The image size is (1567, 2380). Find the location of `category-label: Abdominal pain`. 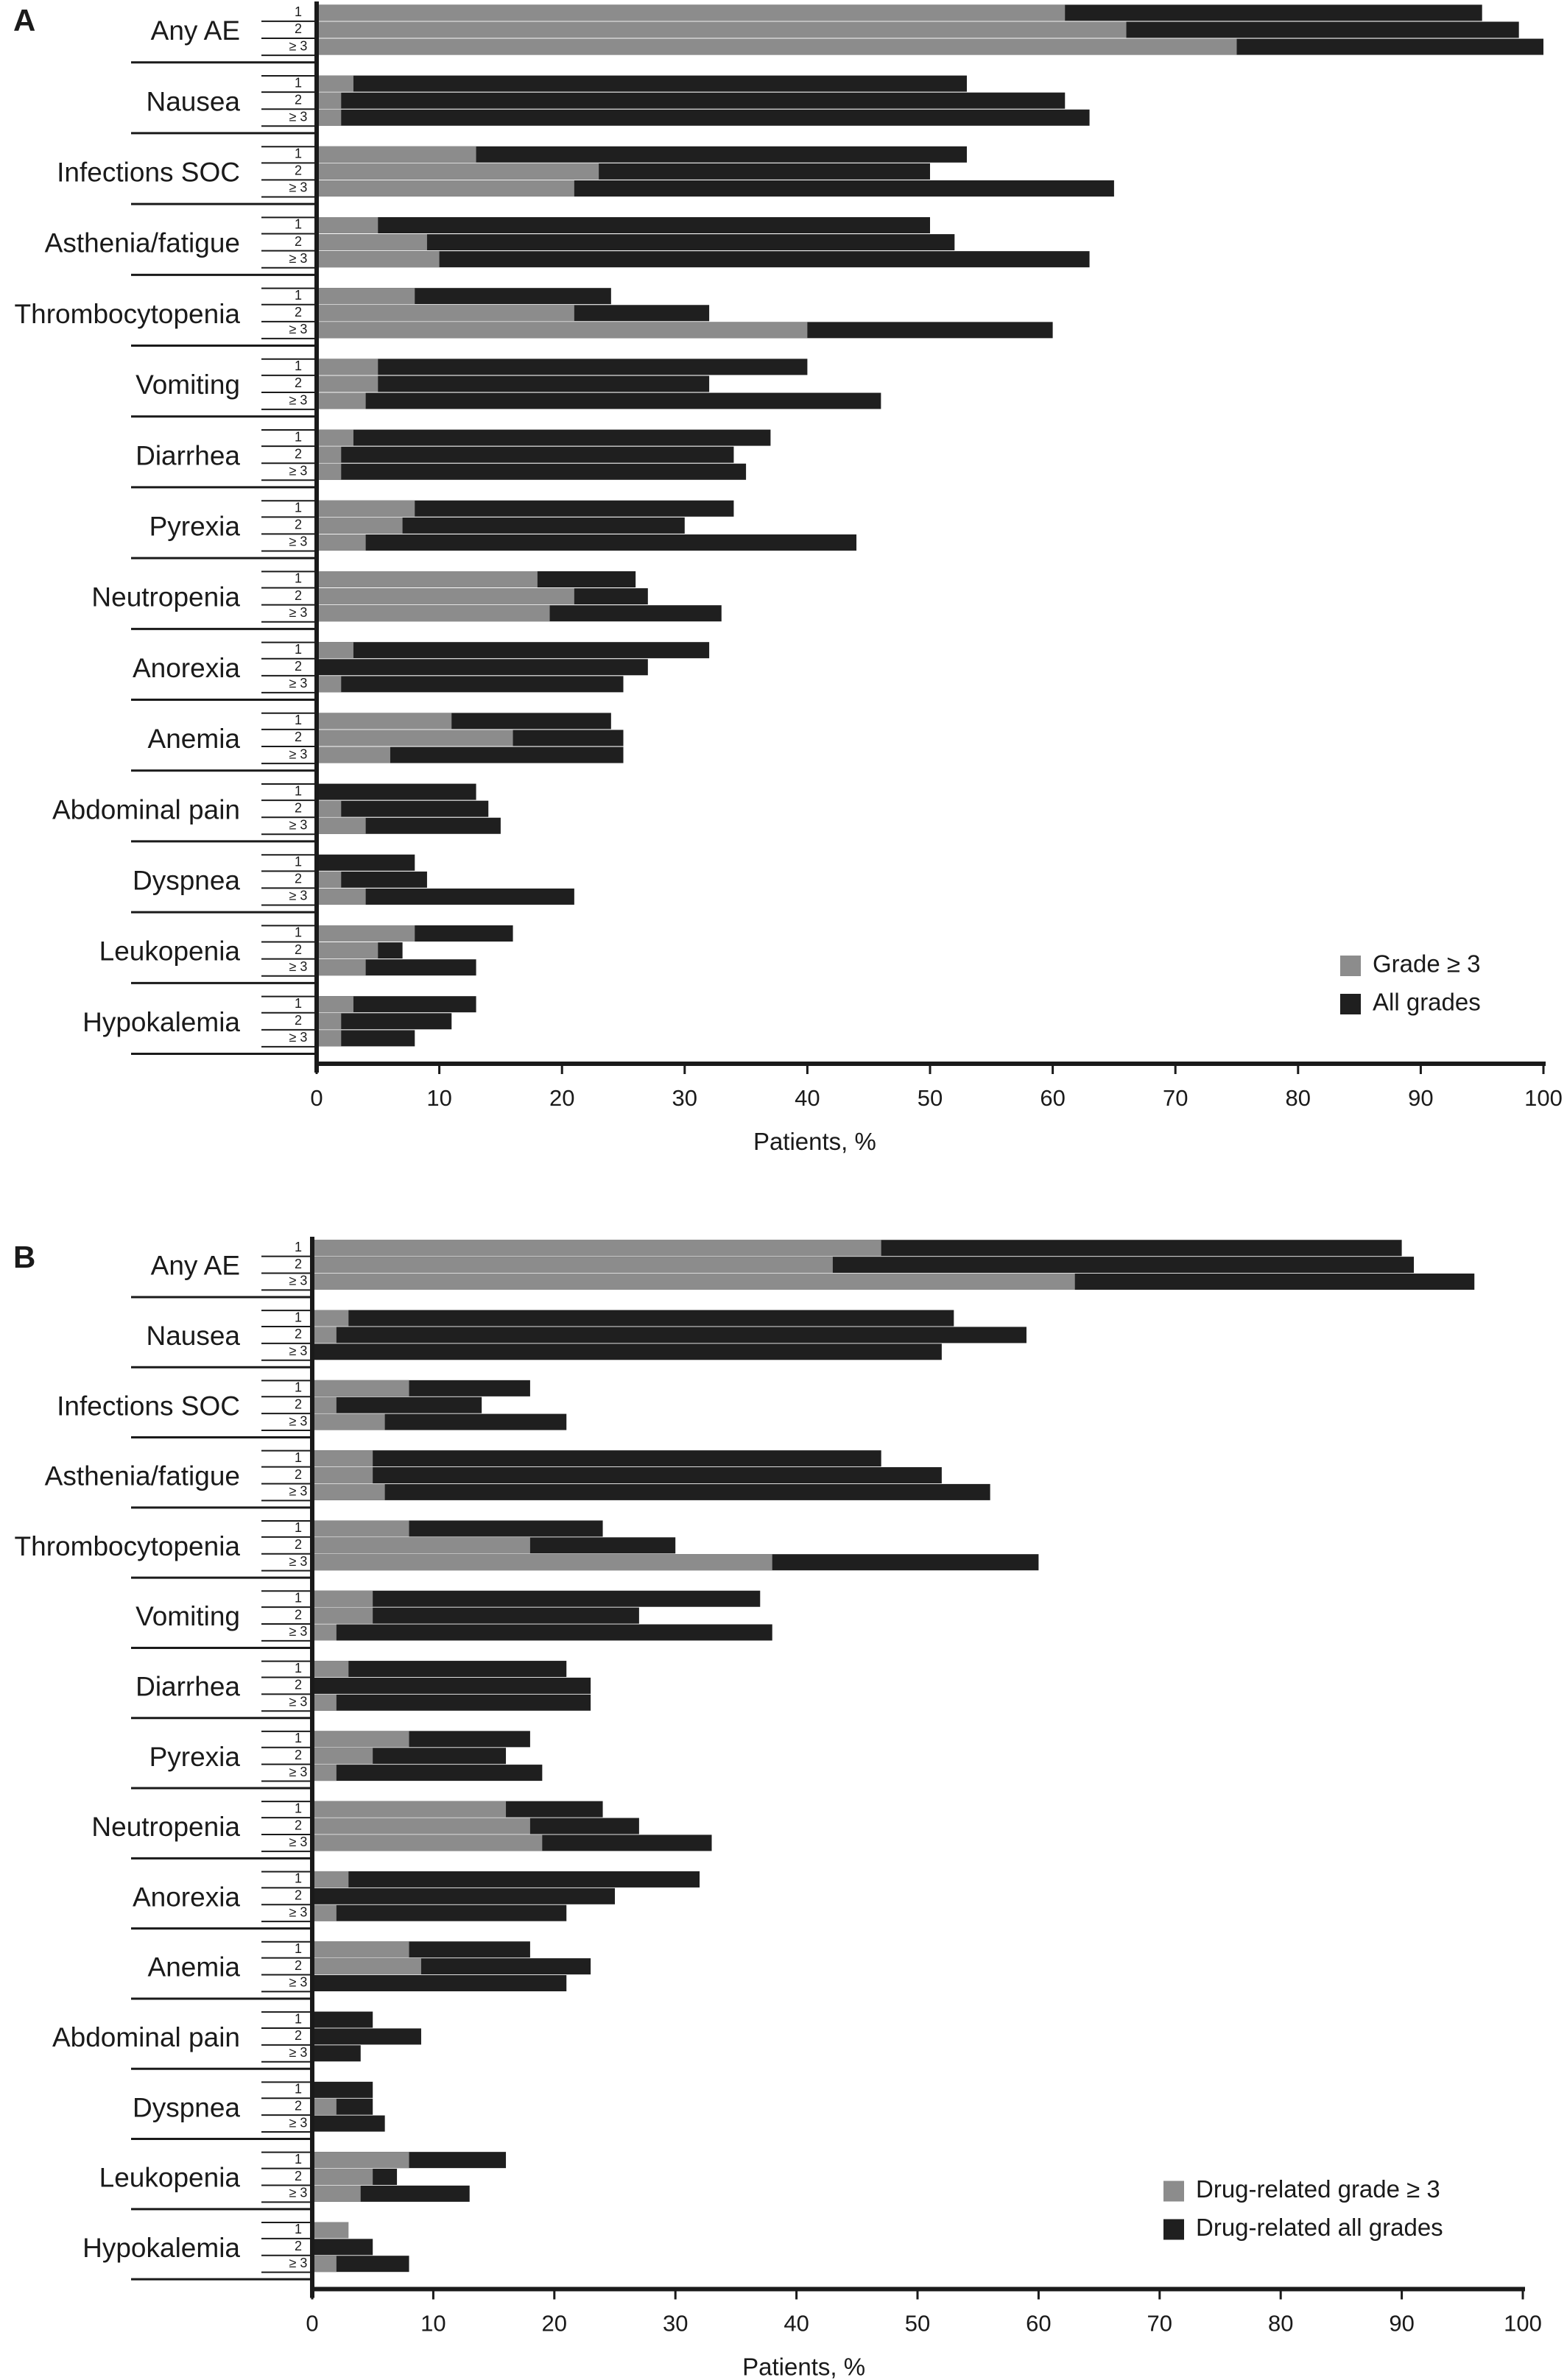

category-label: Abdominal pain is located at coordinates (146, 2037).